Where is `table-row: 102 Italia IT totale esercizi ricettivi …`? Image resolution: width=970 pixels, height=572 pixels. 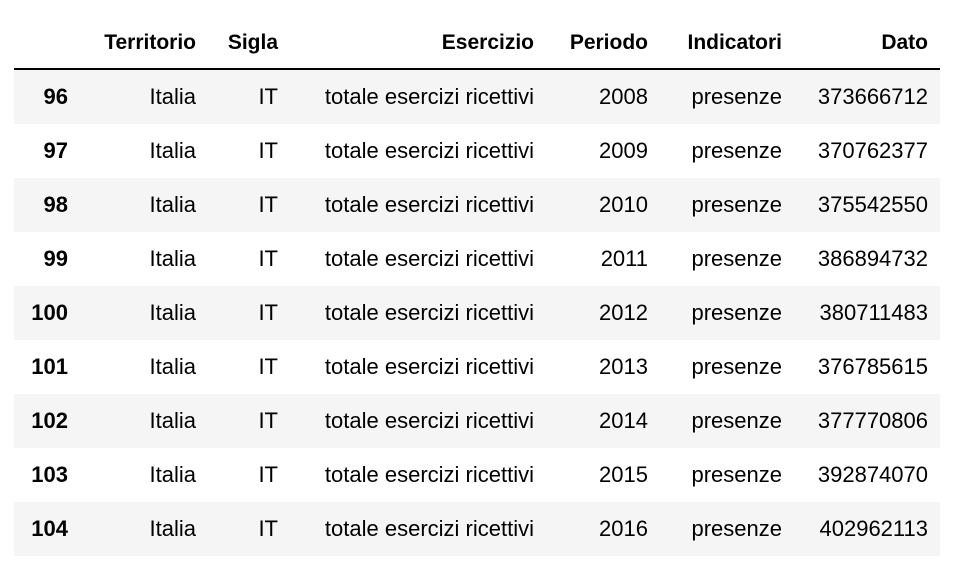
table-row: 102 Italia IT totale esercizi ricettivi … is located at coordinates (477, 421).